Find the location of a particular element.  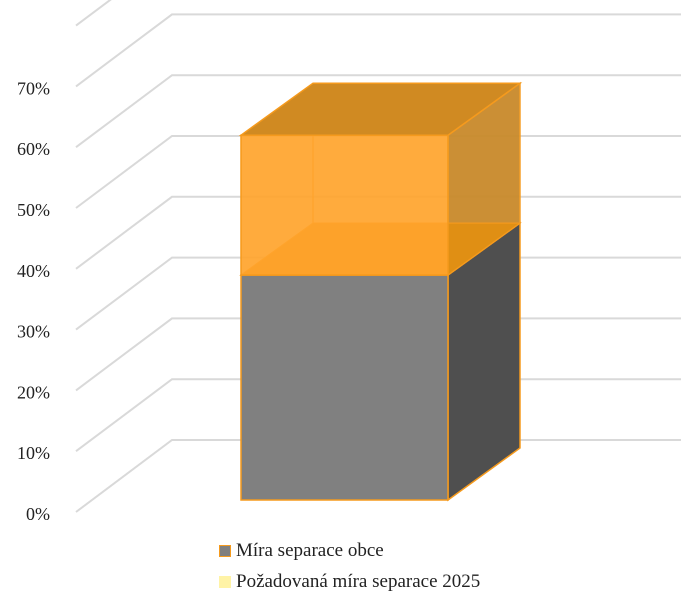

y-tick-label: 70% is located at coordinates (33, 88).